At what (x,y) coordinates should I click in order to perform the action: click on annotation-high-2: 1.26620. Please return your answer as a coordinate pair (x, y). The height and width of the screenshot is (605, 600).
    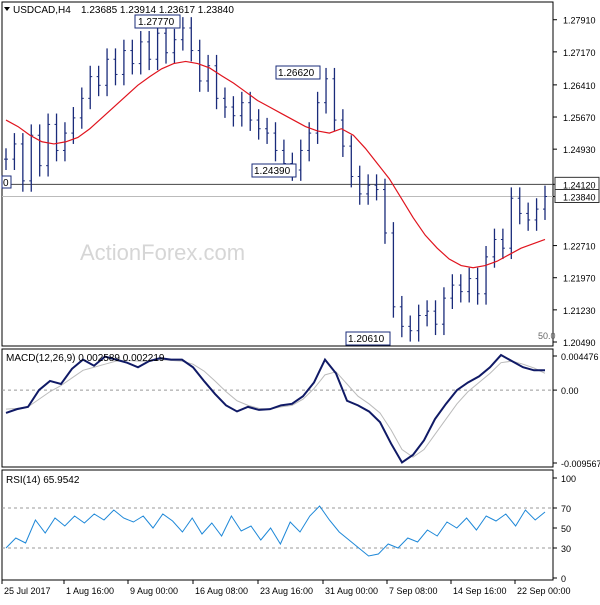
    Looking at the image, I should click on (298, 72).